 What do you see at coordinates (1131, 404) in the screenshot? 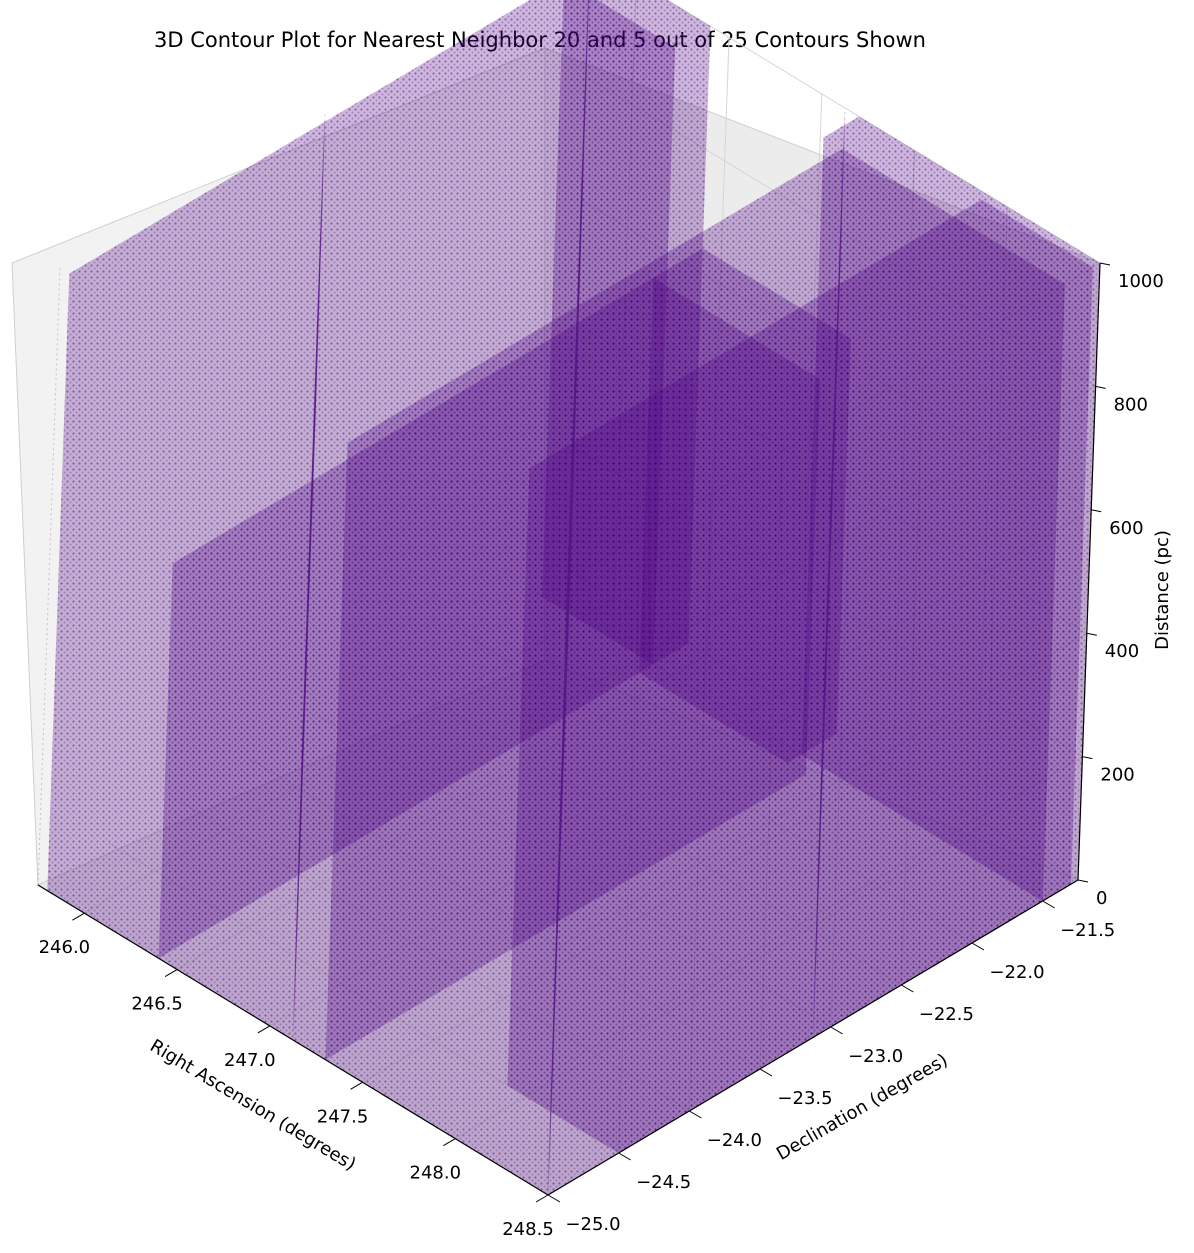
I see `z-tick-label: 800` at bounding box center [1131, 404].